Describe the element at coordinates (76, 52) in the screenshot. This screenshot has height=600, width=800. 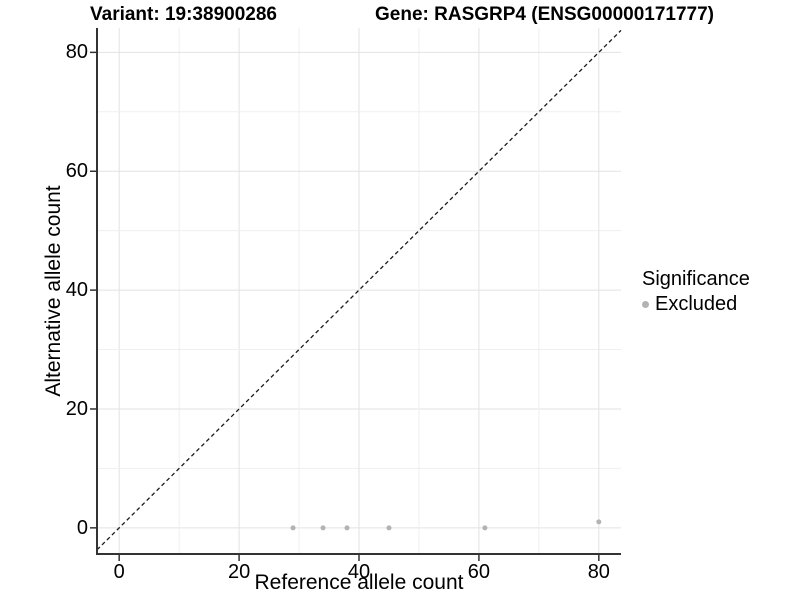
I see `y-tick-label-80: 80` at that location.